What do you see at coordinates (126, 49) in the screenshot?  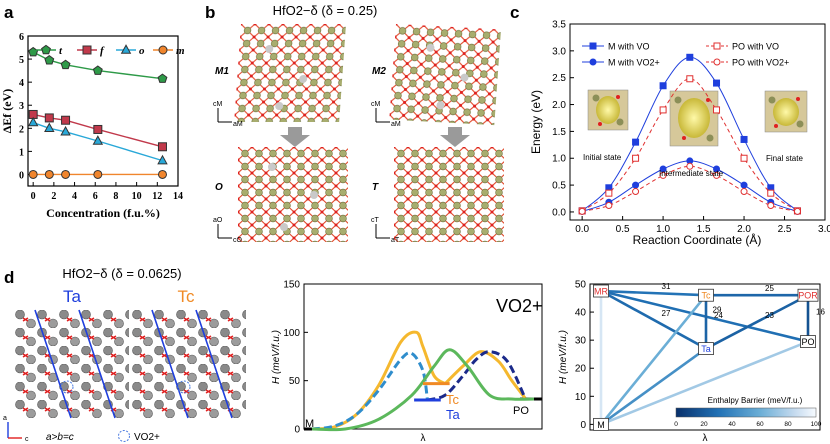 I see `legend-marker-o` at bounding box center [126, 49].